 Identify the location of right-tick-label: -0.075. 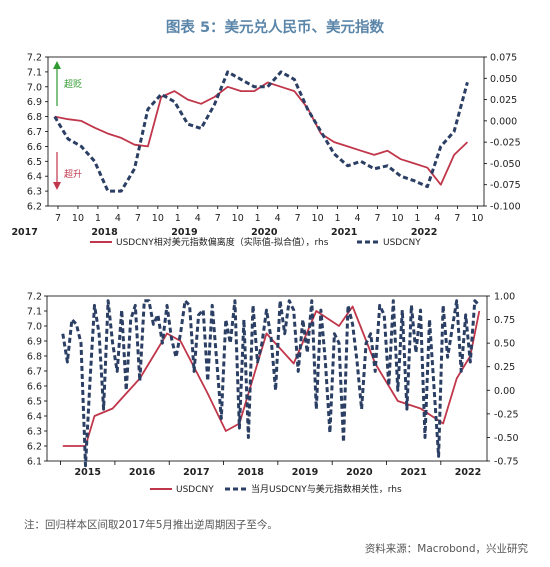
(505, 185).